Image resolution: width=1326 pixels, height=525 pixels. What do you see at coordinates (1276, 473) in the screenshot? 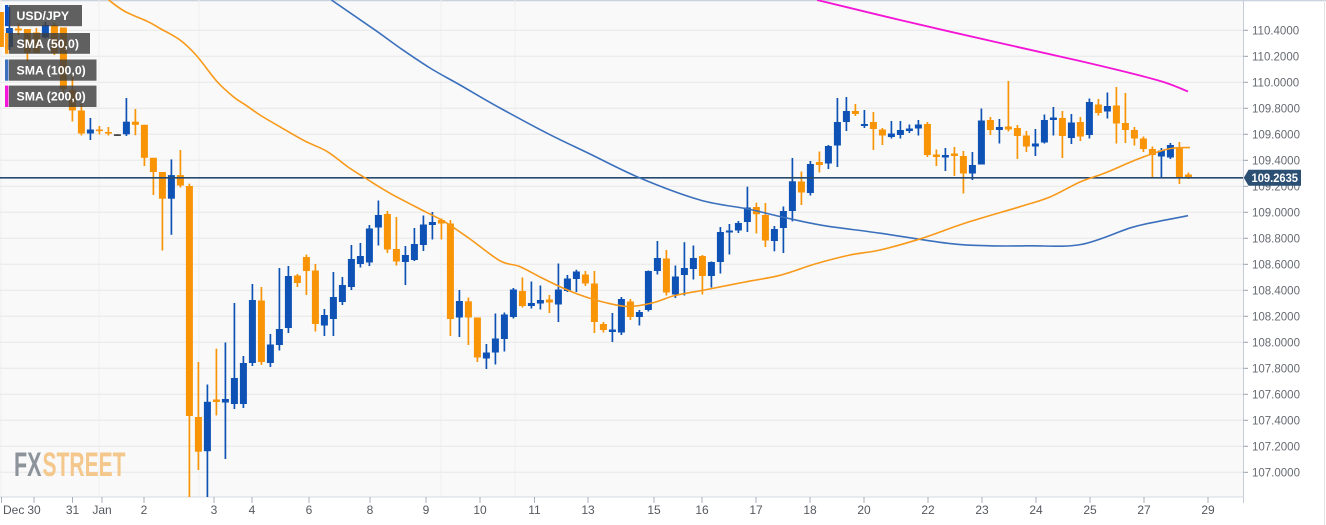
I see `svg-text: 107.0000` at bounding box center [1276, 473].